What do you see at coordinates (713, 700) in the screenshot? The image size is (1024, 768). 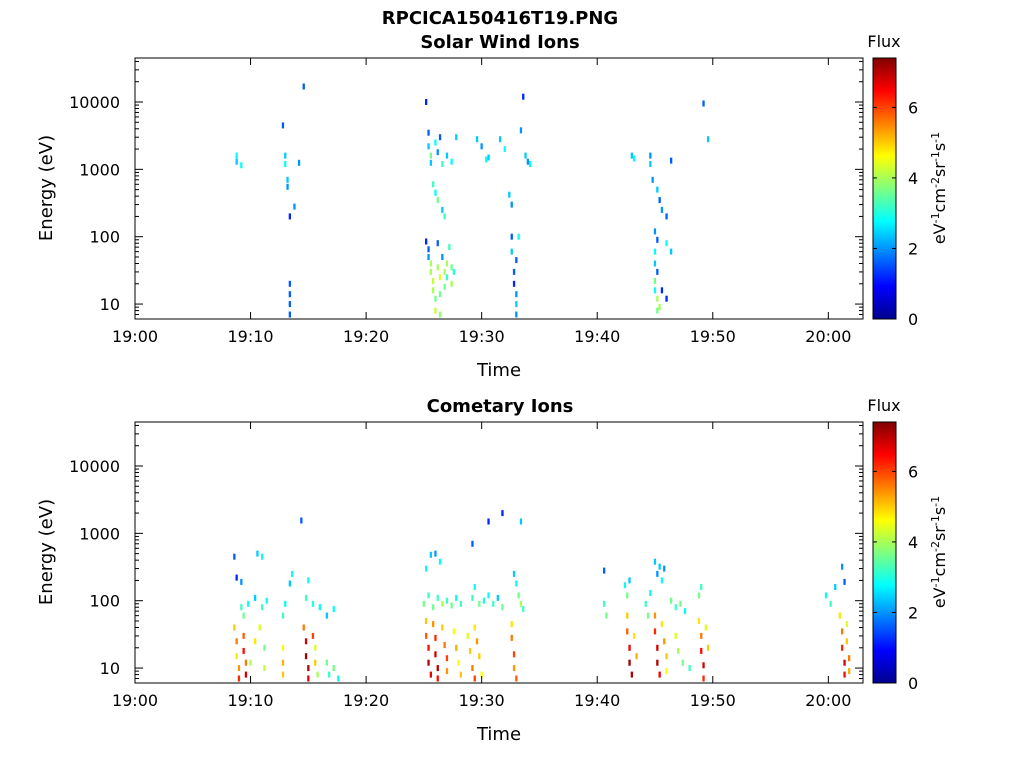 I see `x-tick-label: 19:50` at bounding box center [713, 700].